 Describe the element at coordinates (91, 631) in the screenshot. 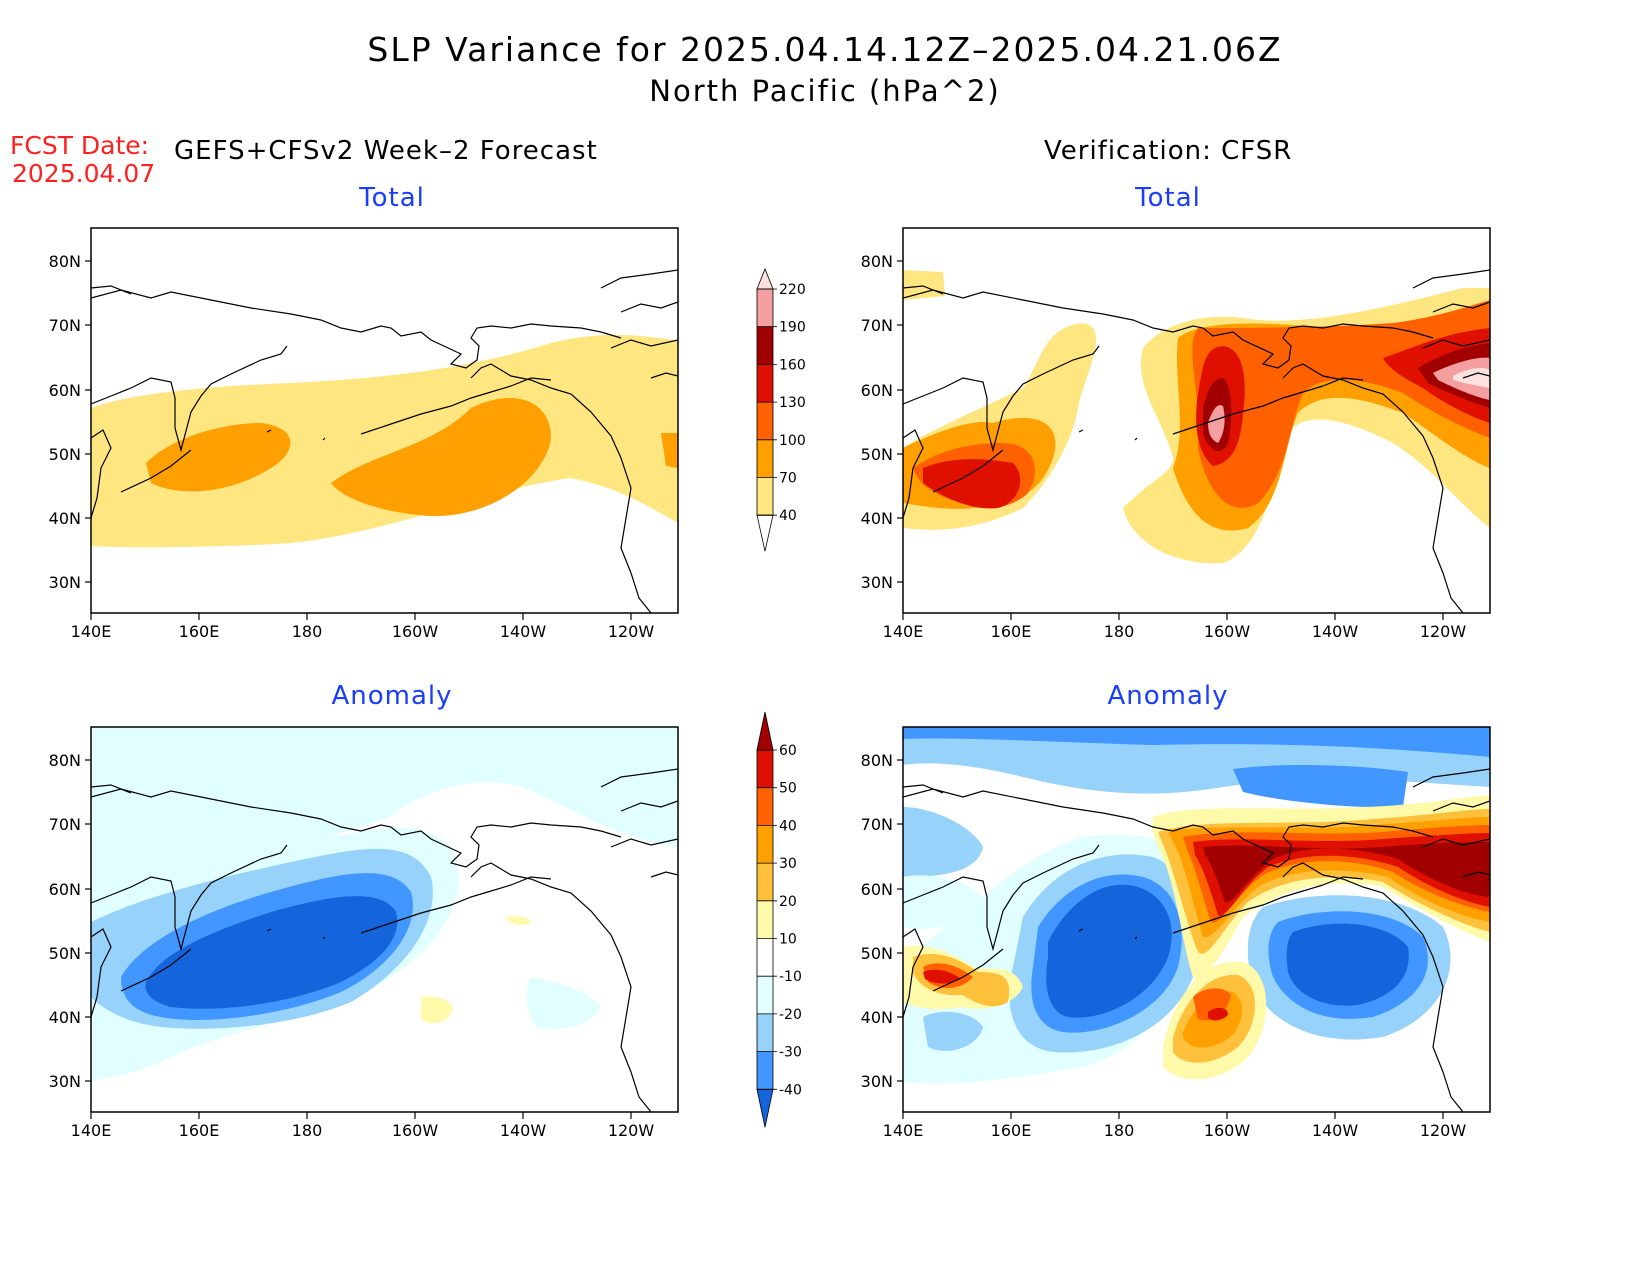

I see `lon-label-fcst-total-0: 140E` at that location.